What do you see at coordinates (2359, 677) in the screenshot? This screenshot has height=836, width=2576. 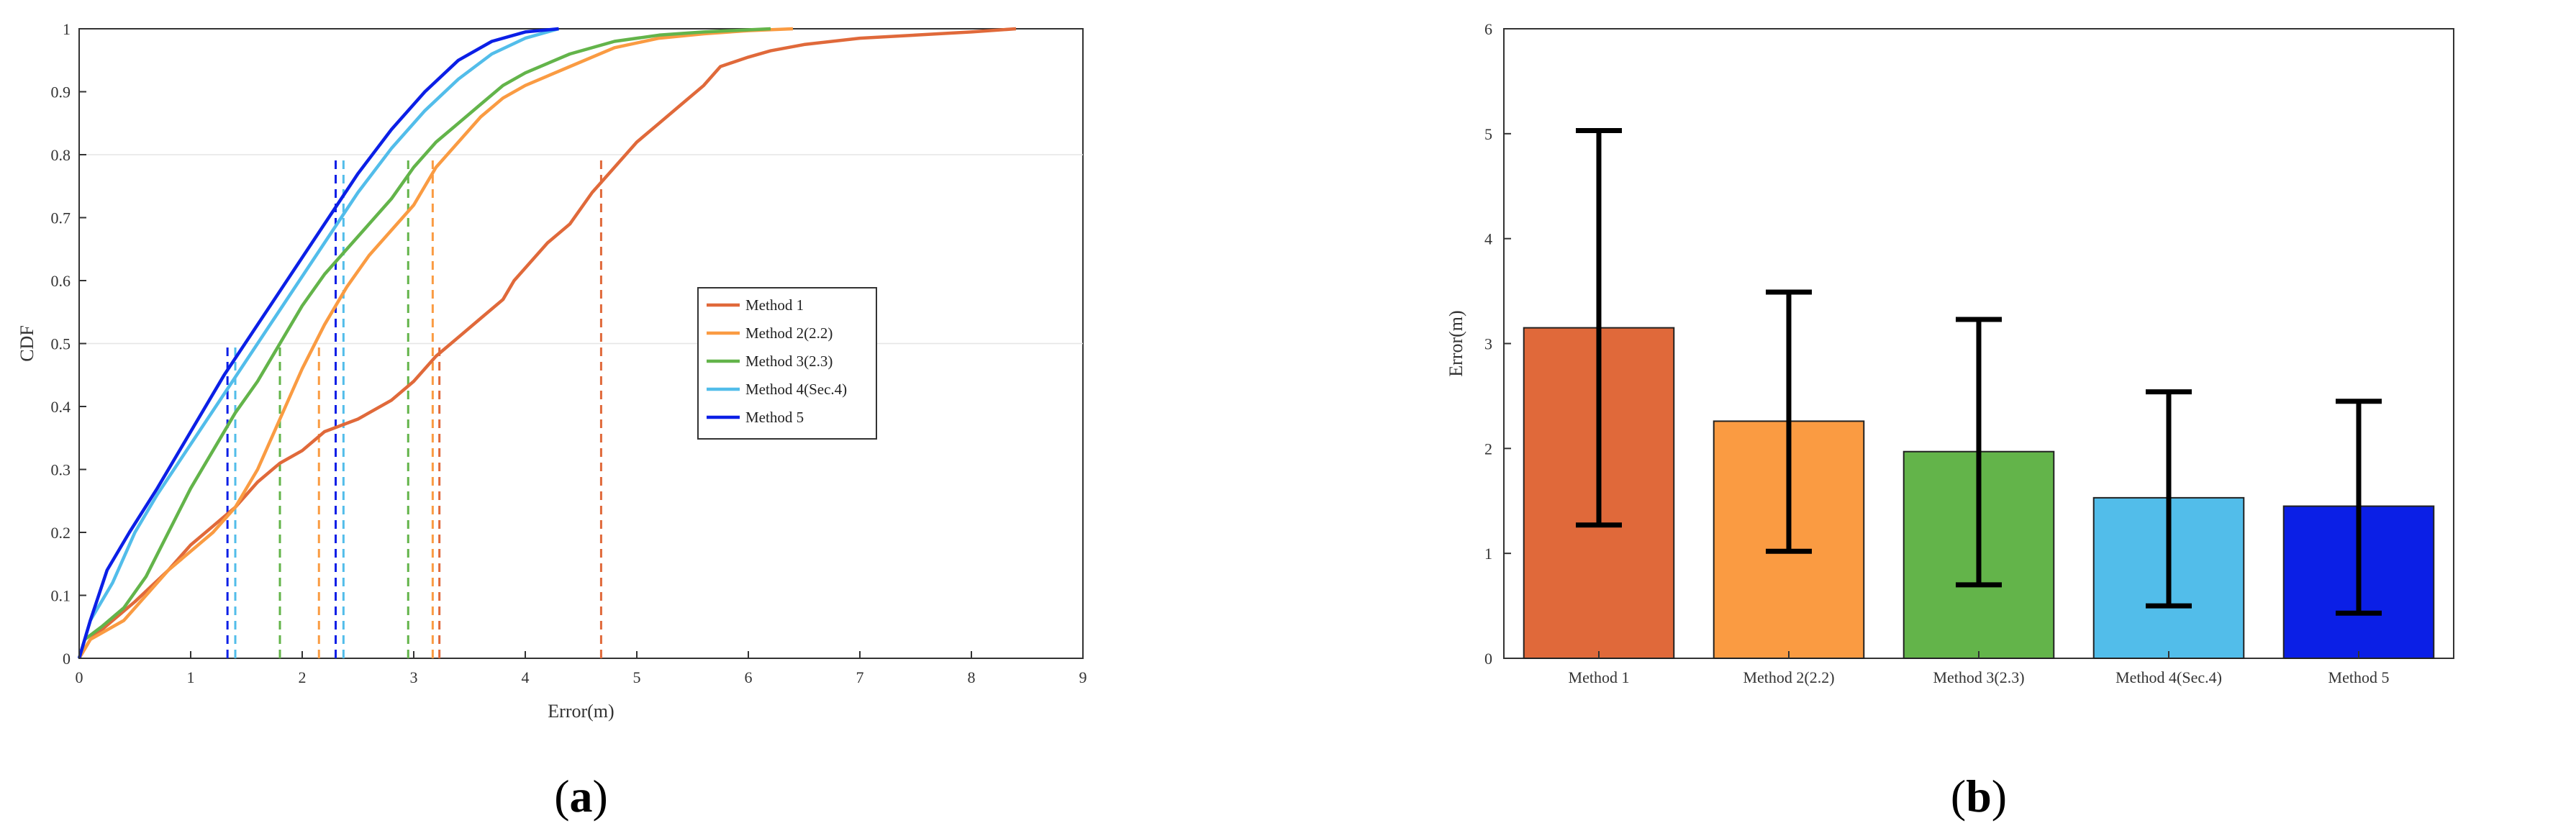 I see `x-tick-label: Method 5` at bounding box center [2359, 677].